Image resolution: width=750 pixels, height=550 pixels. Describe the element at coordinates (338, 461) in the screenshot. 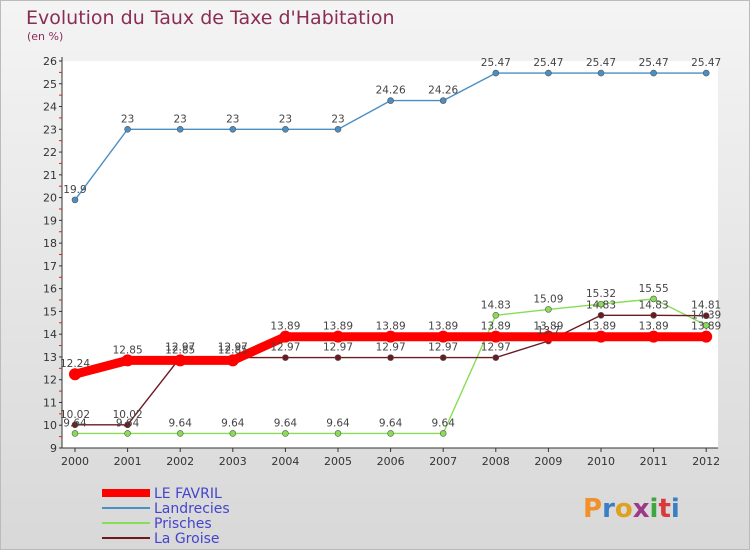

I see `x-tick-label: 2005` at that location.